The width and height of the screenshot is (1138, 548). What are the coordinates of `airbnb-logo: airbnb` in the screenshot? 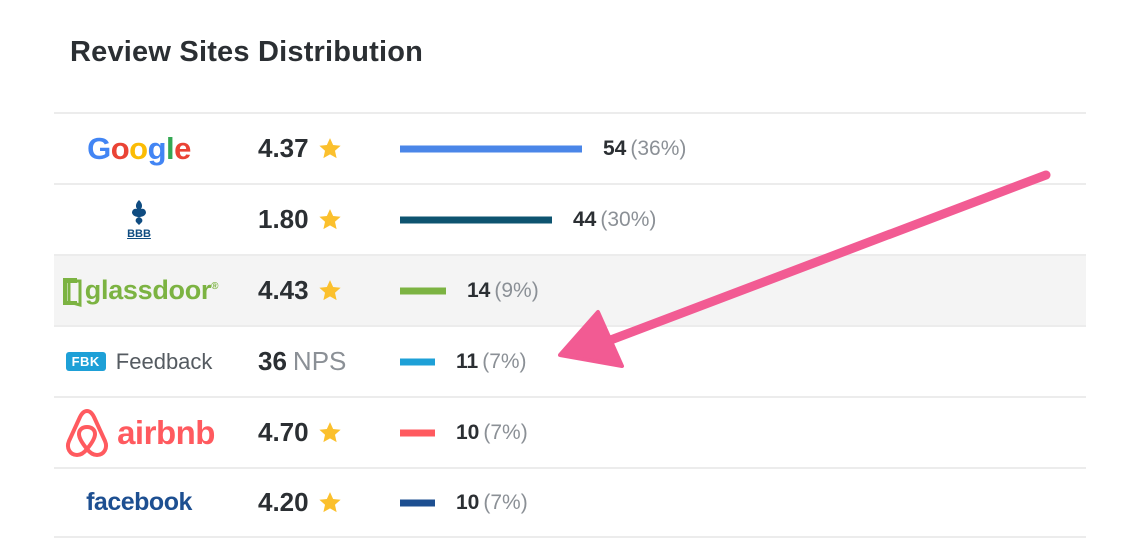 It's located at (139, 432).